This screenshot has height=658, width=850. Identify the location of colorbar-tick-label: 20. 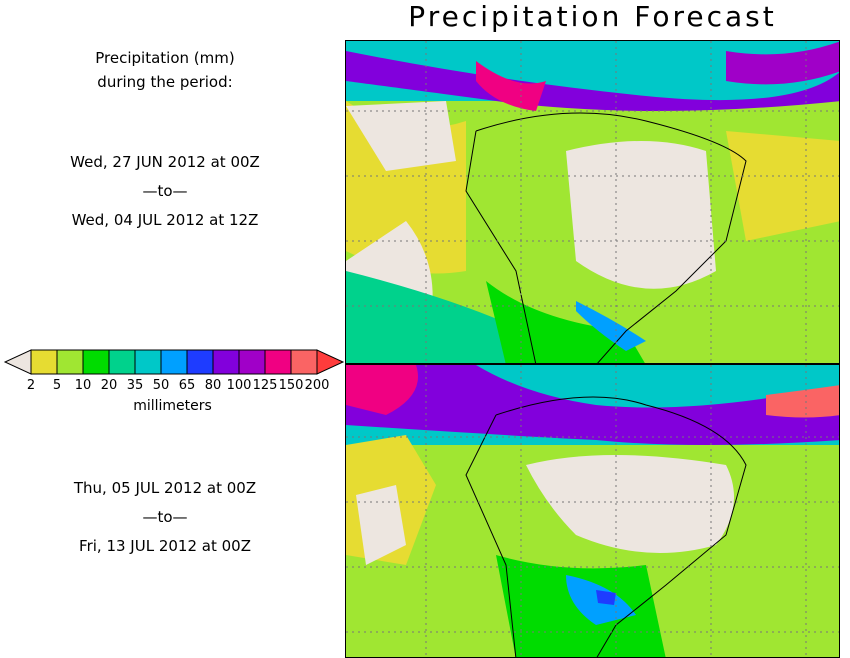
(109, 385).